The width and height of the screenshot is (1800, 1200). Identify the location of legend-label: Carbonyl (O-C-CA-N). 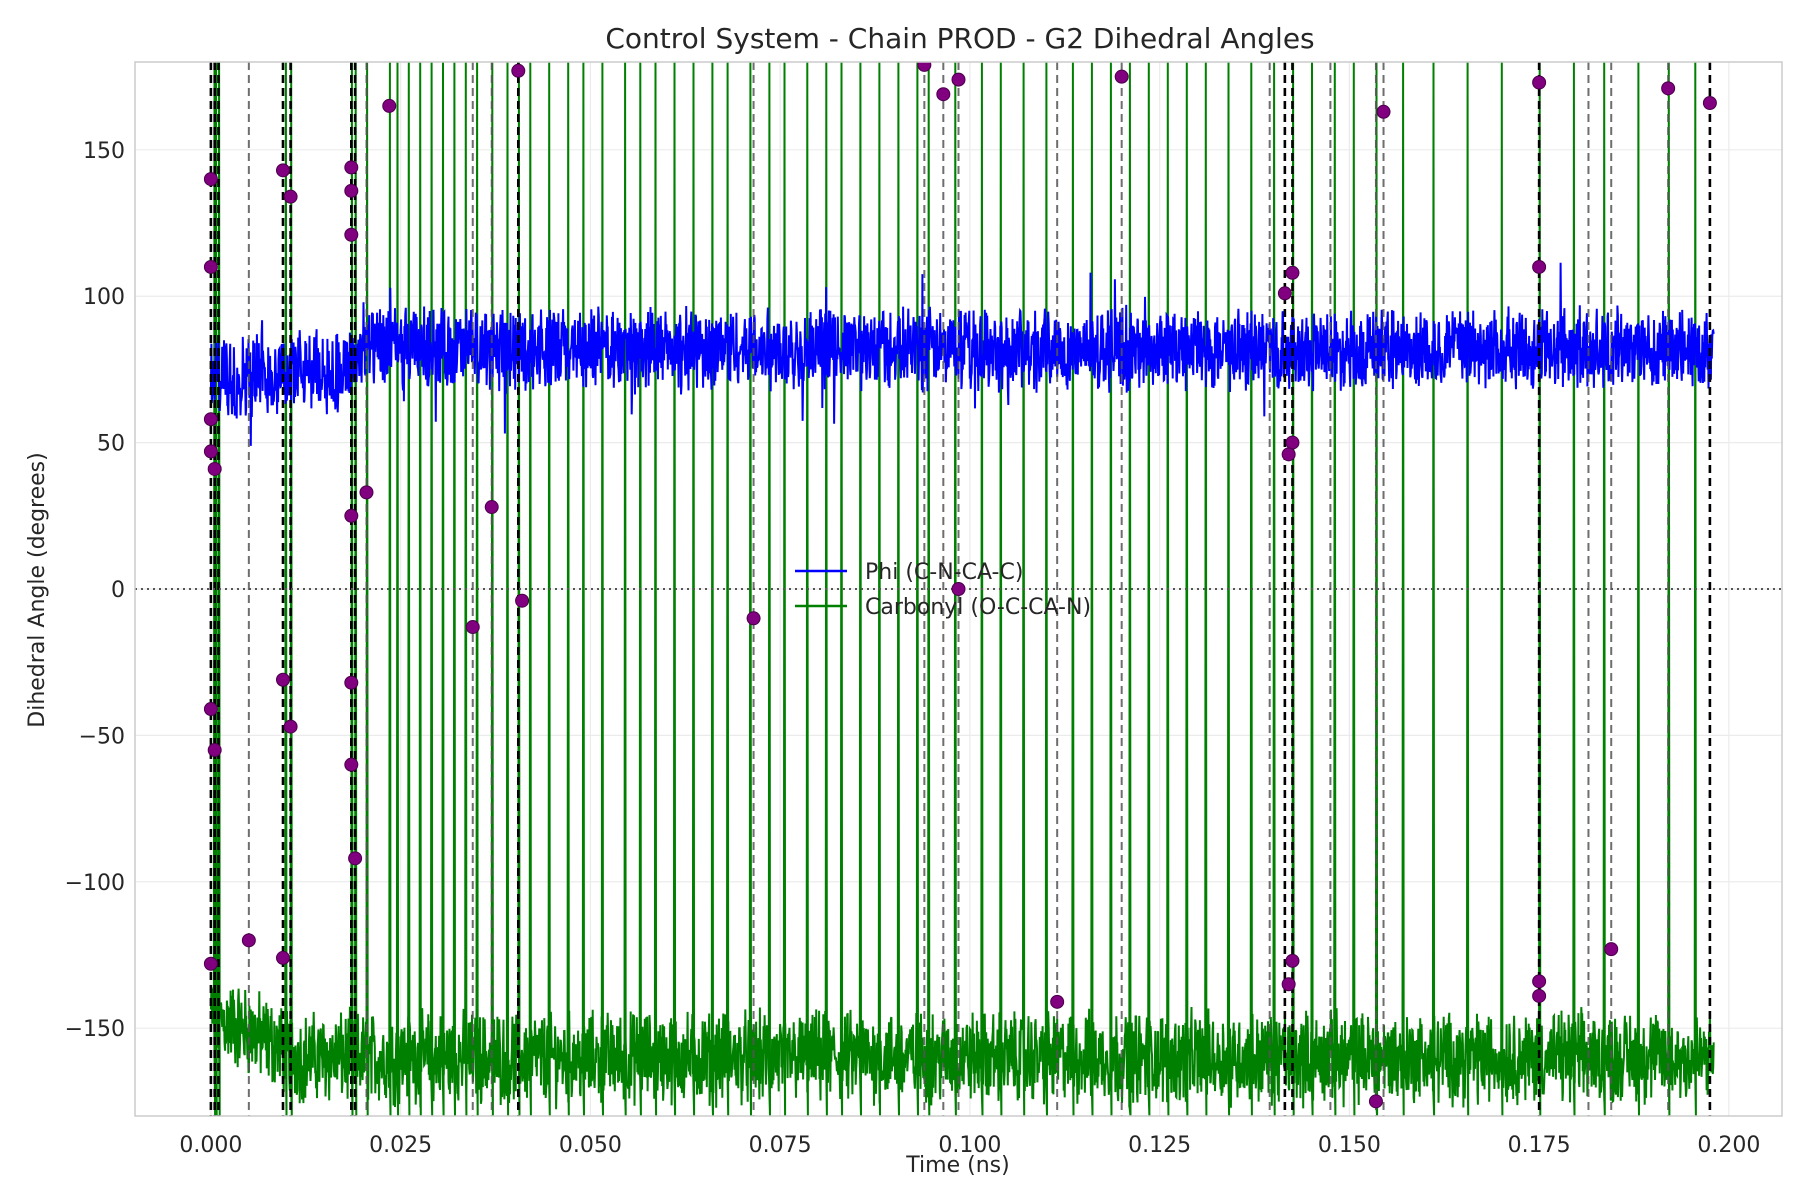
(978, 607).